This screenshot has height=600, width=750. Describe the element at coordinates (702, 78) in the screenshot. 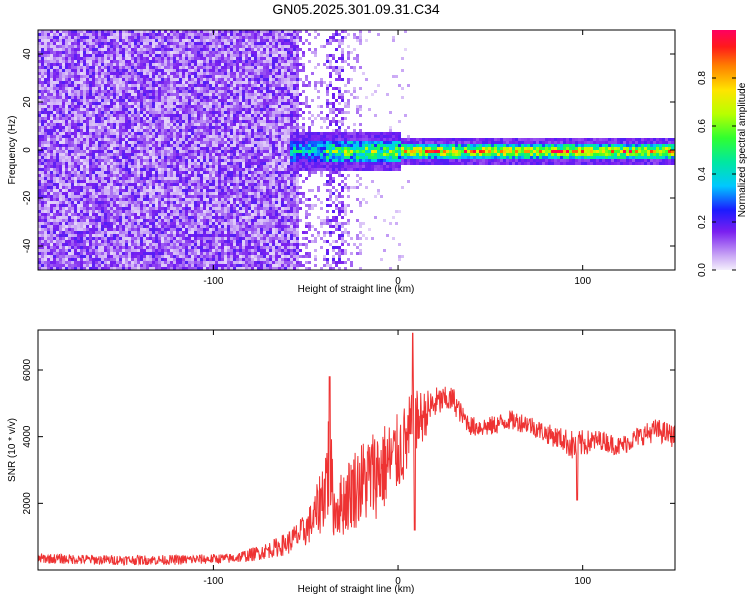

I see `colorbar-tick-label: 0.8` at that location.